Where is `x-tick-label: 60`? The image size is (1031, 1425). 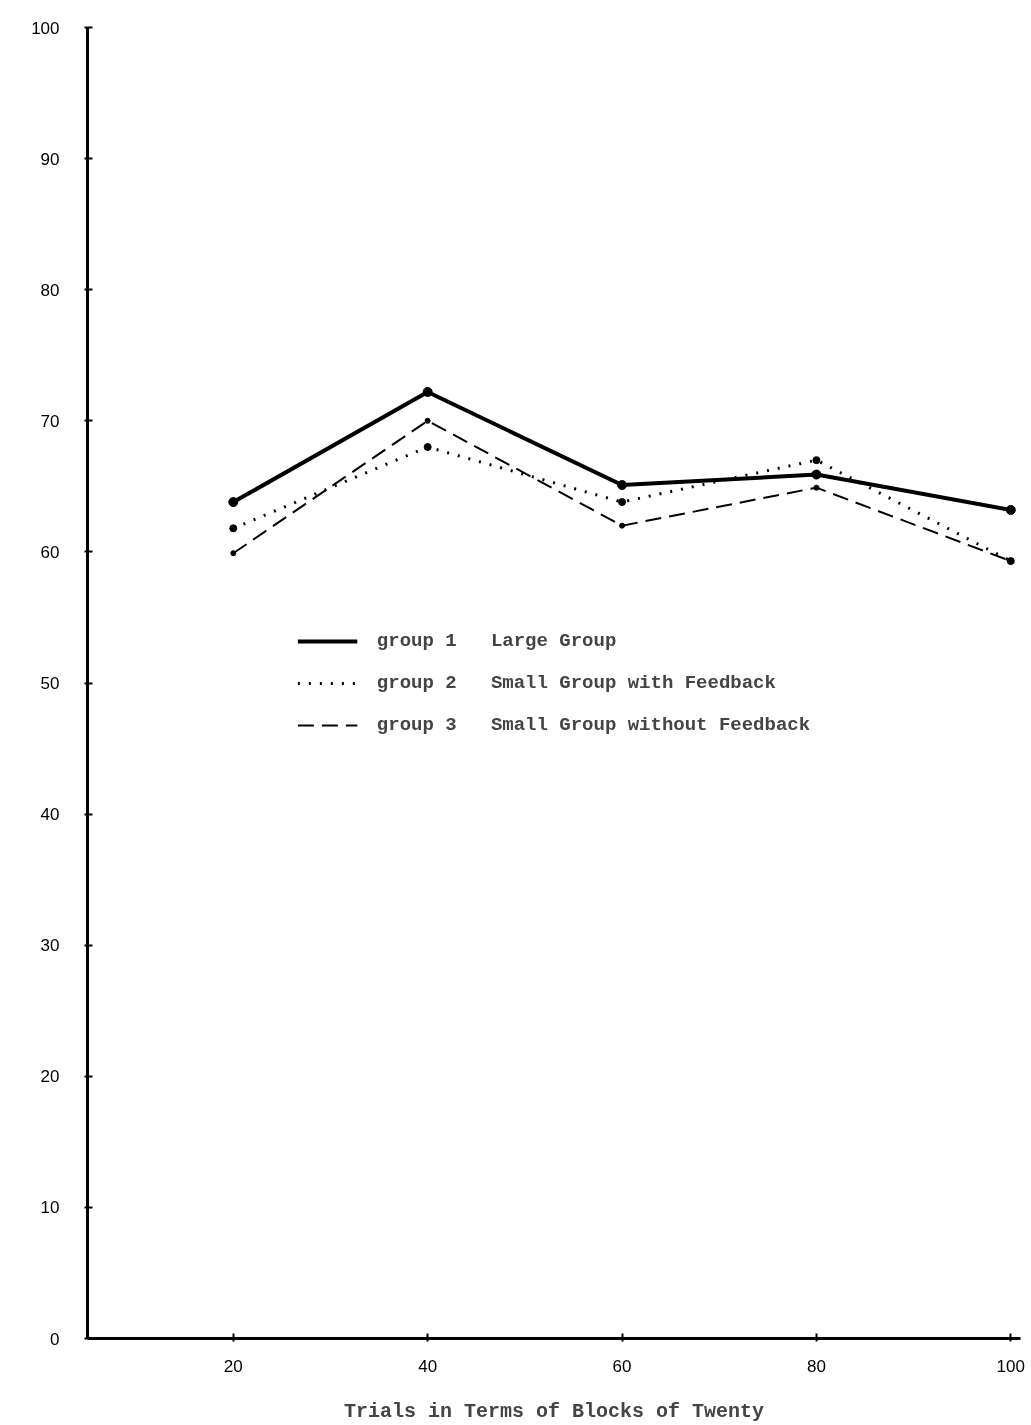 x-tick-label: 60 is located at coordinates (622, 1366).